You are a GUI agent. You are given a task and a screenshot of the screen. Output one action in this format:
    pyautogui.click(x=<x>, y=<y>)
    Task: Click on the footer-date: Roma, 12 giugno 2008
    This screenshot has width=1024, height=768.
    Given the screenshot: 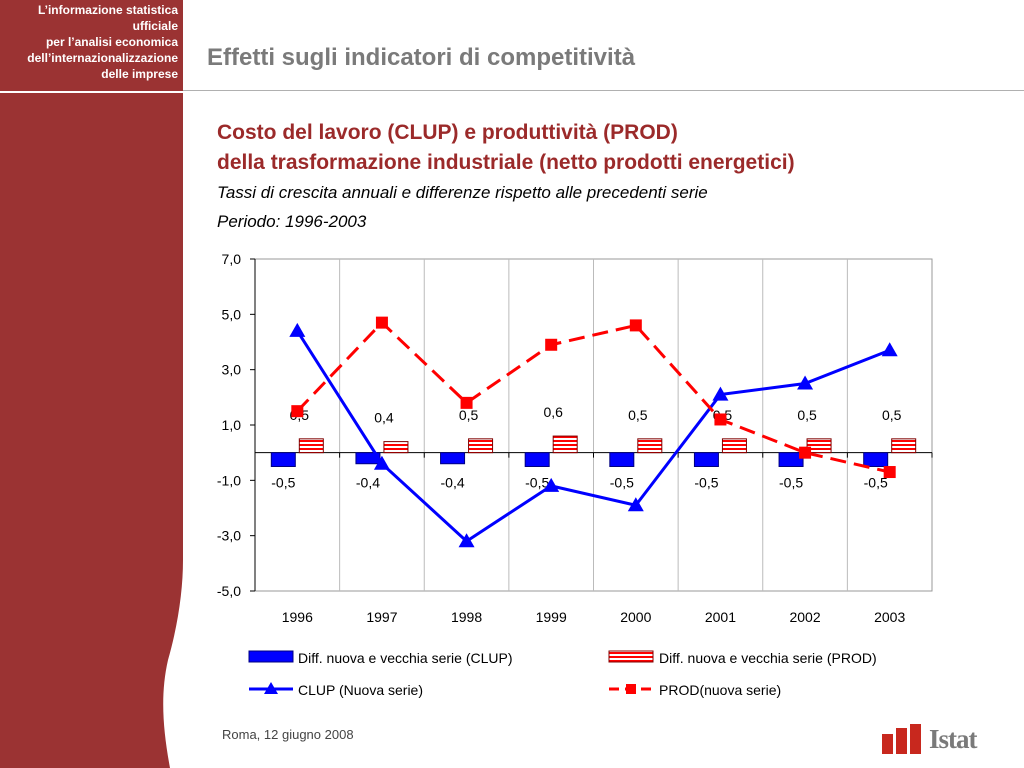 What is the action you would take?
    pyautogui.click(x=288, y=734)
    